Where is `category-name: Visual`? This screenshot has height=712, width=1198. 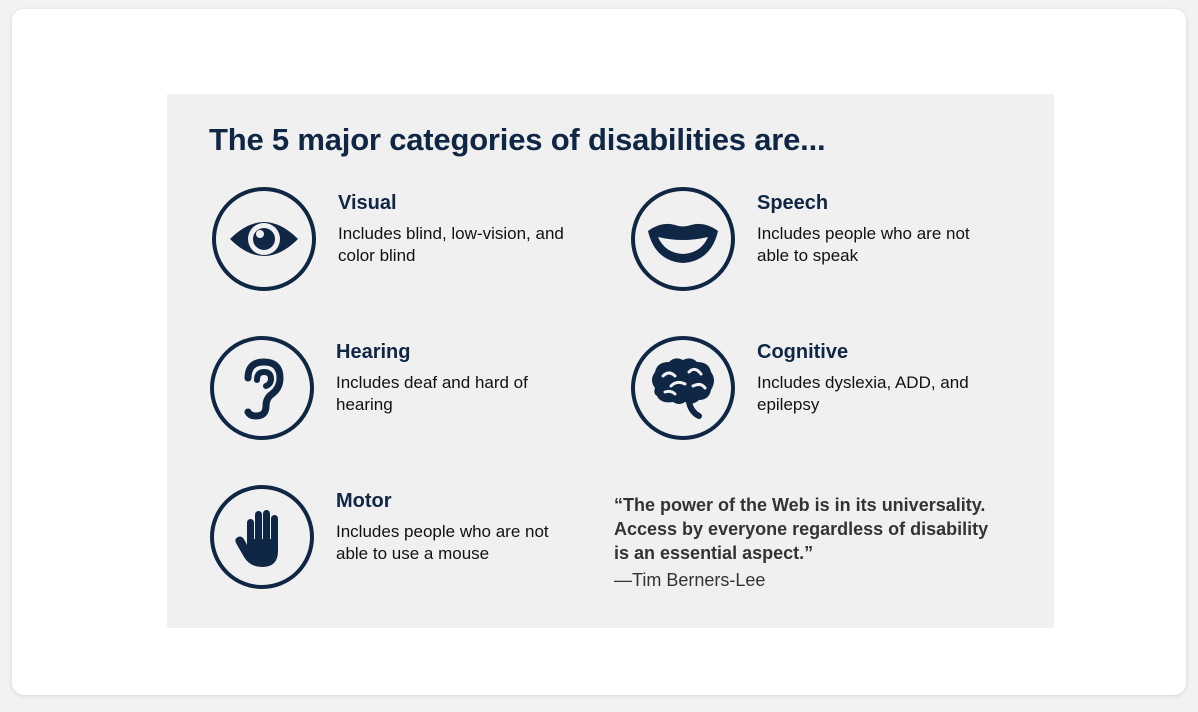 category-name: Visual is located at coordinates (367, 203).